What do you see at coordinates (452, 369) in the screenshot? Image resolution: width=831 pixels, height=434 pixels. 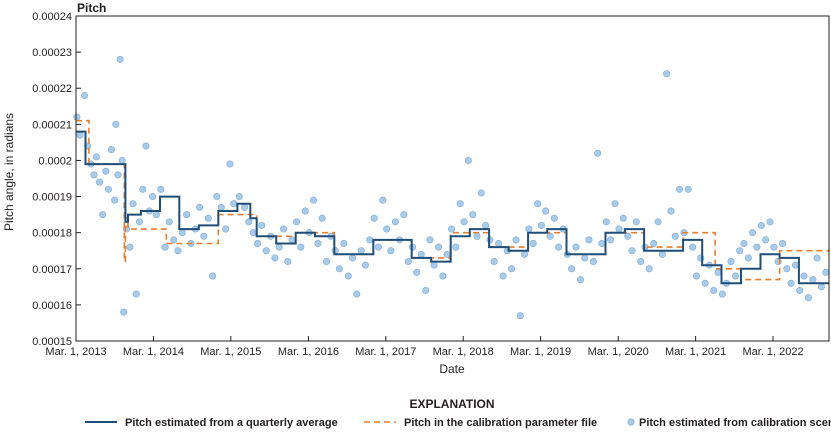 I see `x-axis-title: Date` at bounding box center [452, 369].